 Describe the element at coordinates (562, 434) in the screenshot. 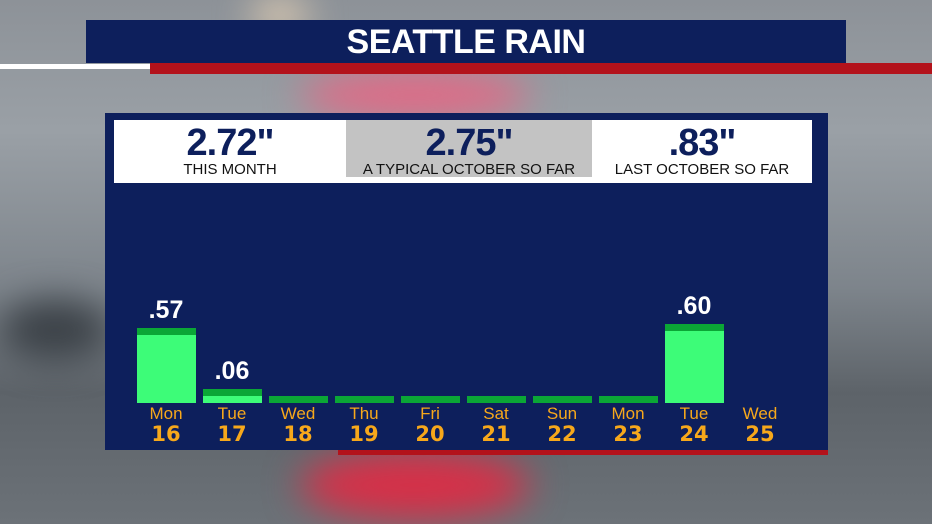

I see `date-label: 22` at that location.